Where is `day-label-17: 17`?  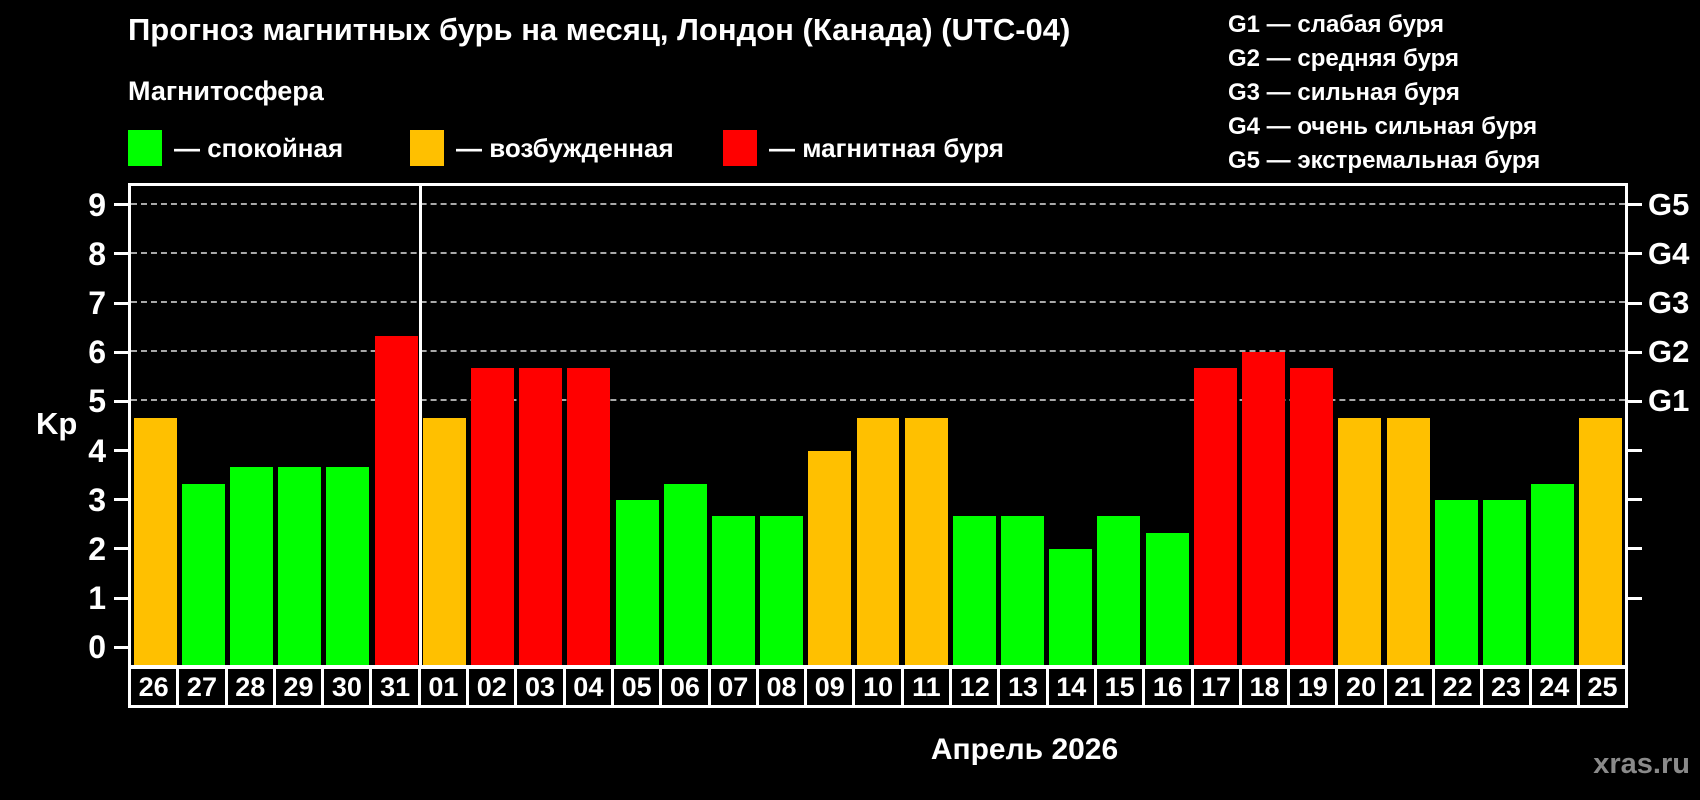
day-label-17: 17 is located at coordinates (1216, 687).